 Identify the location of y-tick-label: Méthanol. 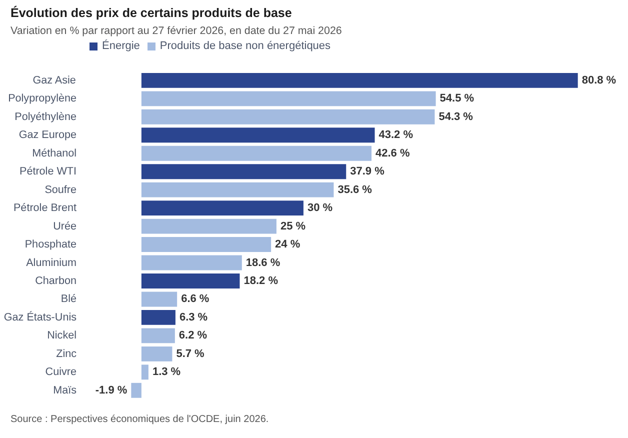
(54, 153).